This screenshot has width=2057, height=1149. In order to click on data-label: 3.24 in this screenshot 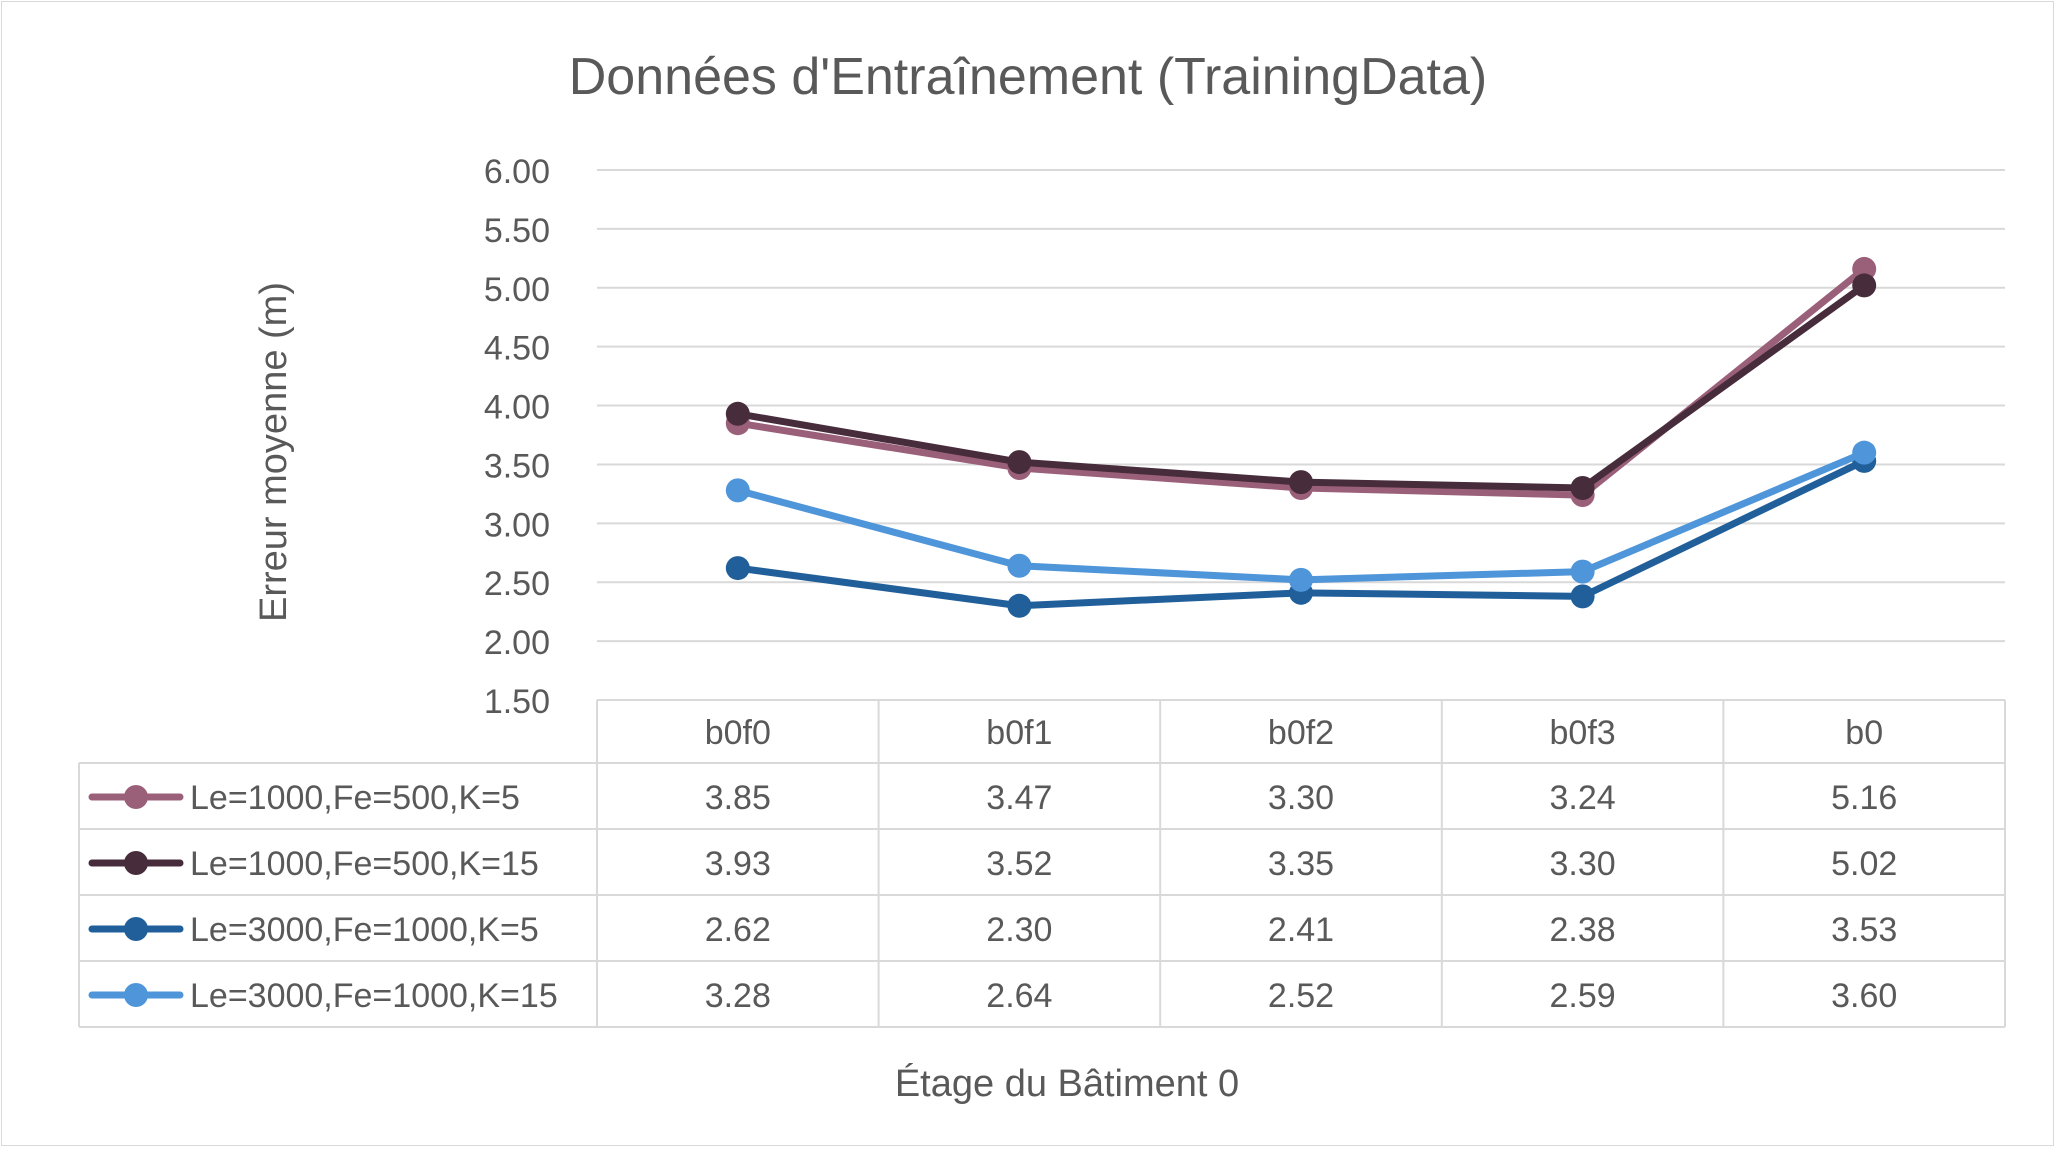, I will do `click(1583, 798)`.